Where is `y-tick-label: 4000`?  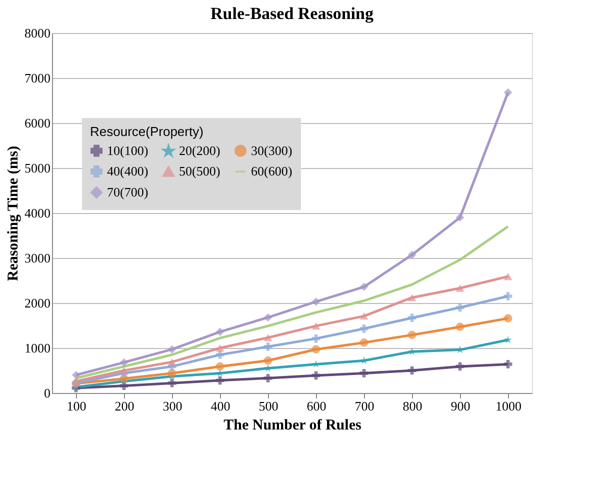
y-tick-label: 4000 is located at coordinates (37, 213).